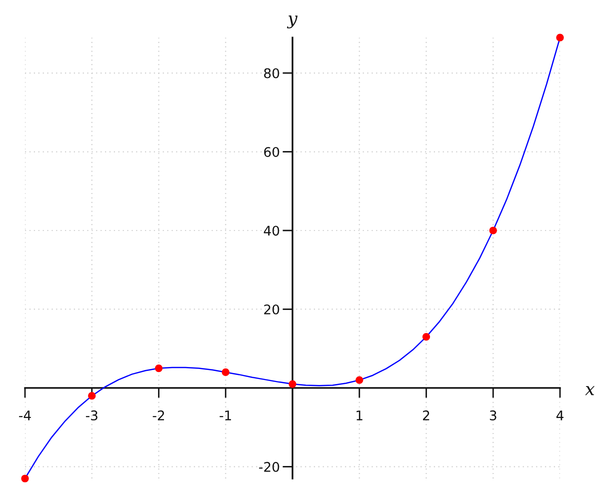 The width and height of the screenshot is (600, 500). I want to click on y-tick-label: 60, so click(272, 151).